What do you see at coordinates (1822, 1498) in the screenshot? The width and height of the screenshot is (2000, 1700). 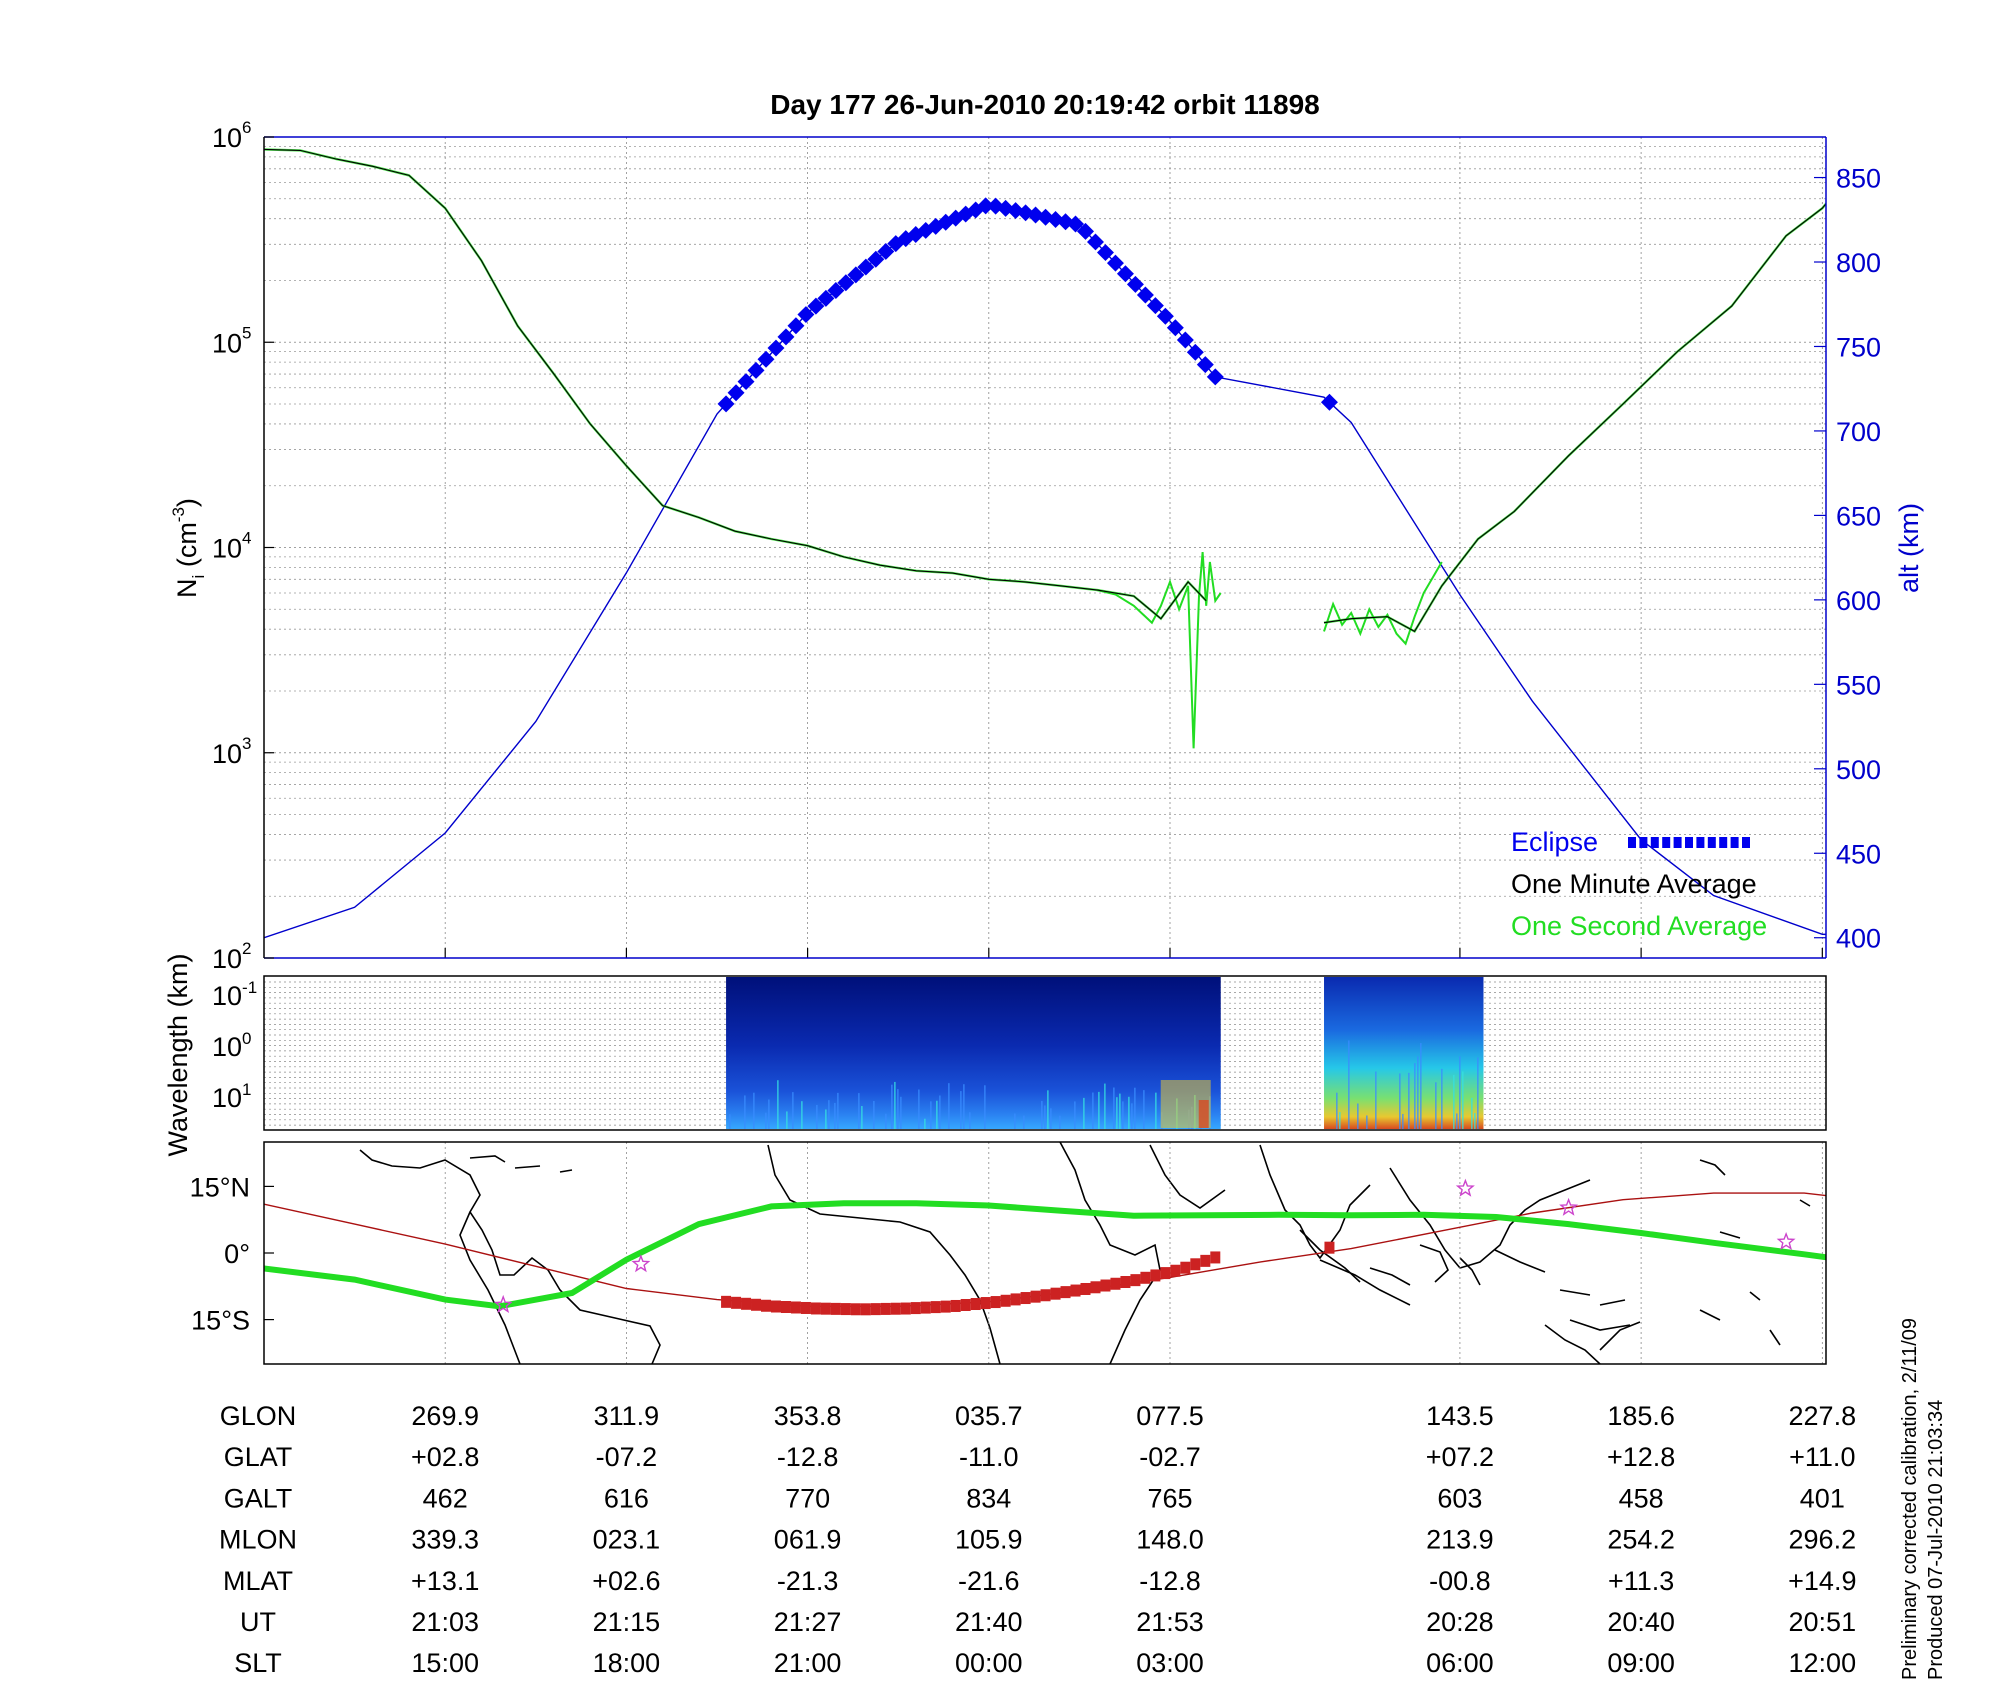 I see `table-cell: 401` at bounding box center [1822, 1498].